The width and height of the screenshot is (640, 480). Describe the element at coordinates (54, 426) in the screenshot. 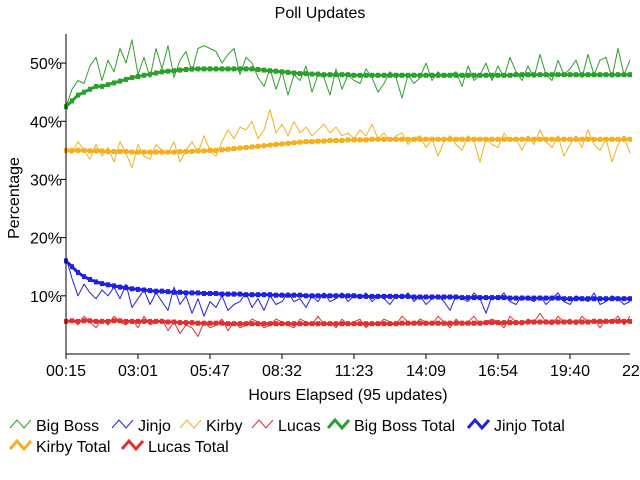

I see `legend-item-big-boss: Big Boss` at that location.